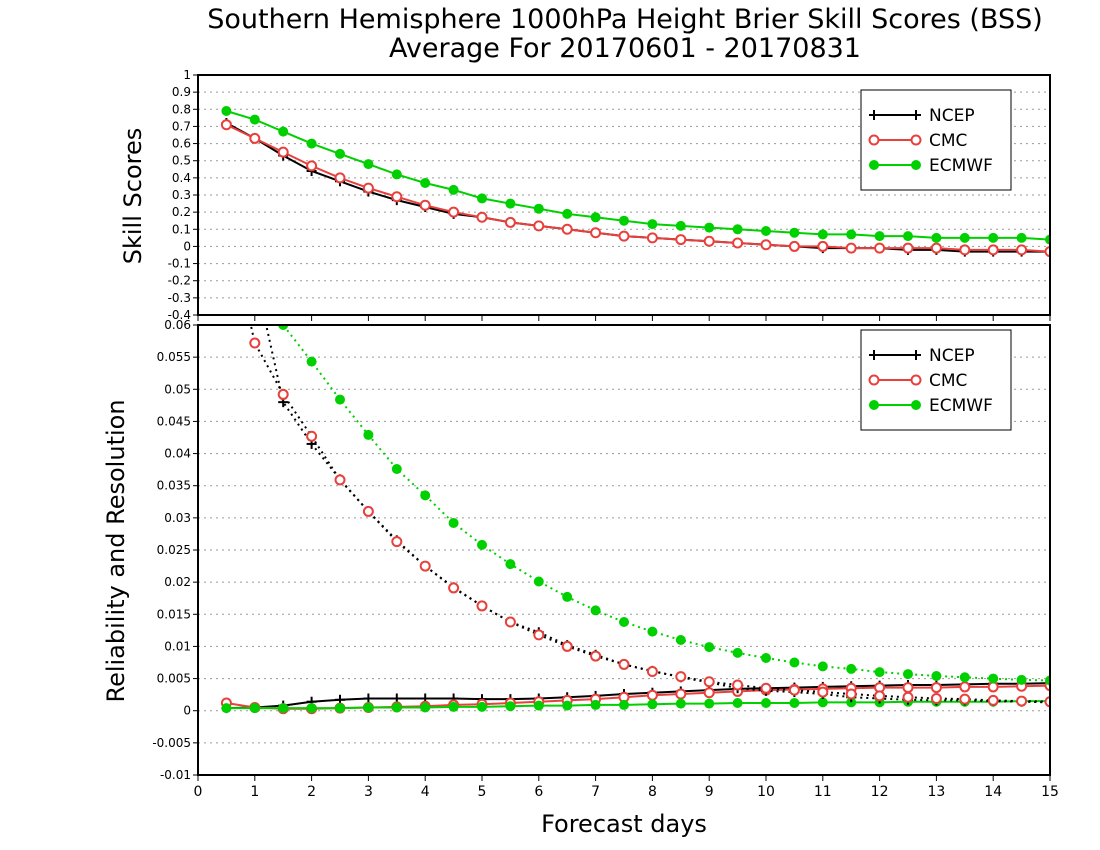  Describe the element at coordinates (368, 792) in the screenshot. I see `x-tick-label: 3` at that location.